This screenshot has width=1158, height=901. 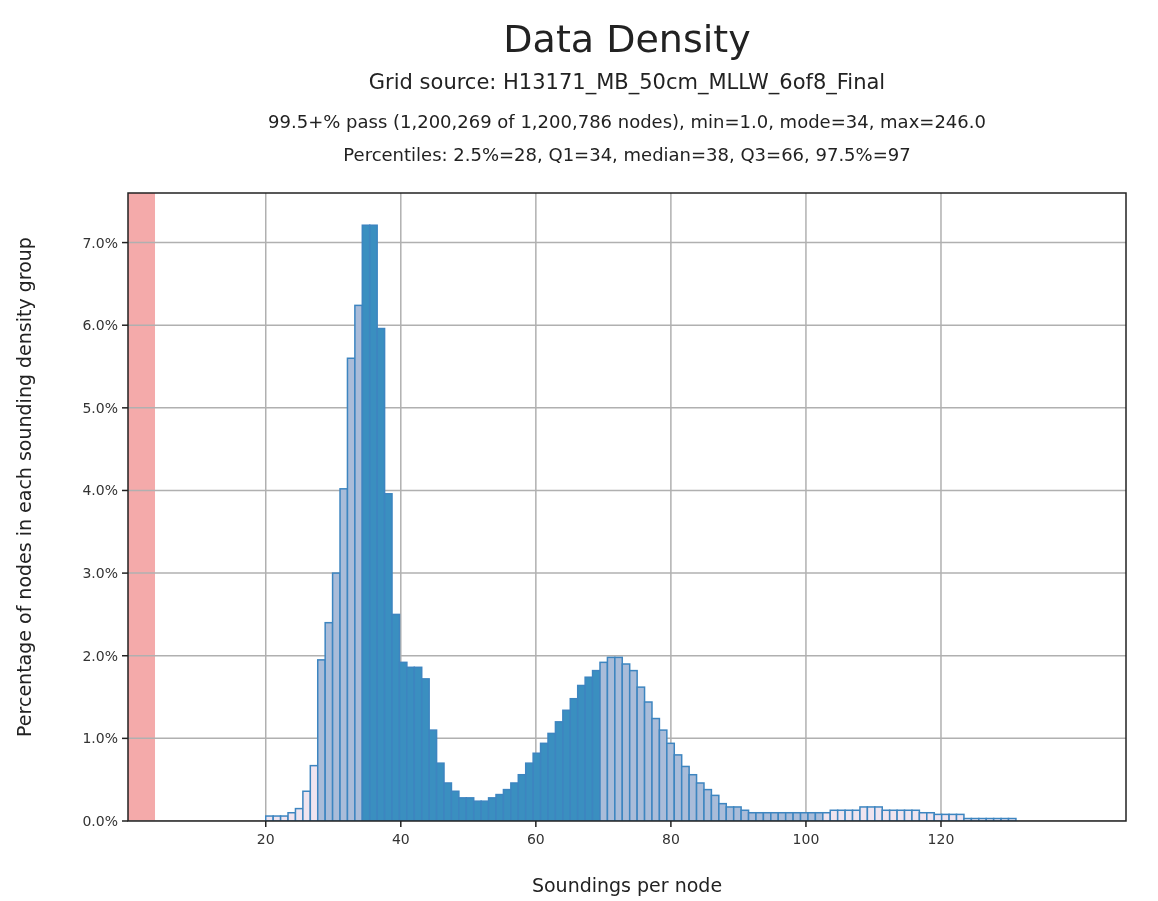 What do you see at coordinates (100, 325) in the screenshot?
I see `y-tick-label: 6.0%` at bounding box center [100, 325].